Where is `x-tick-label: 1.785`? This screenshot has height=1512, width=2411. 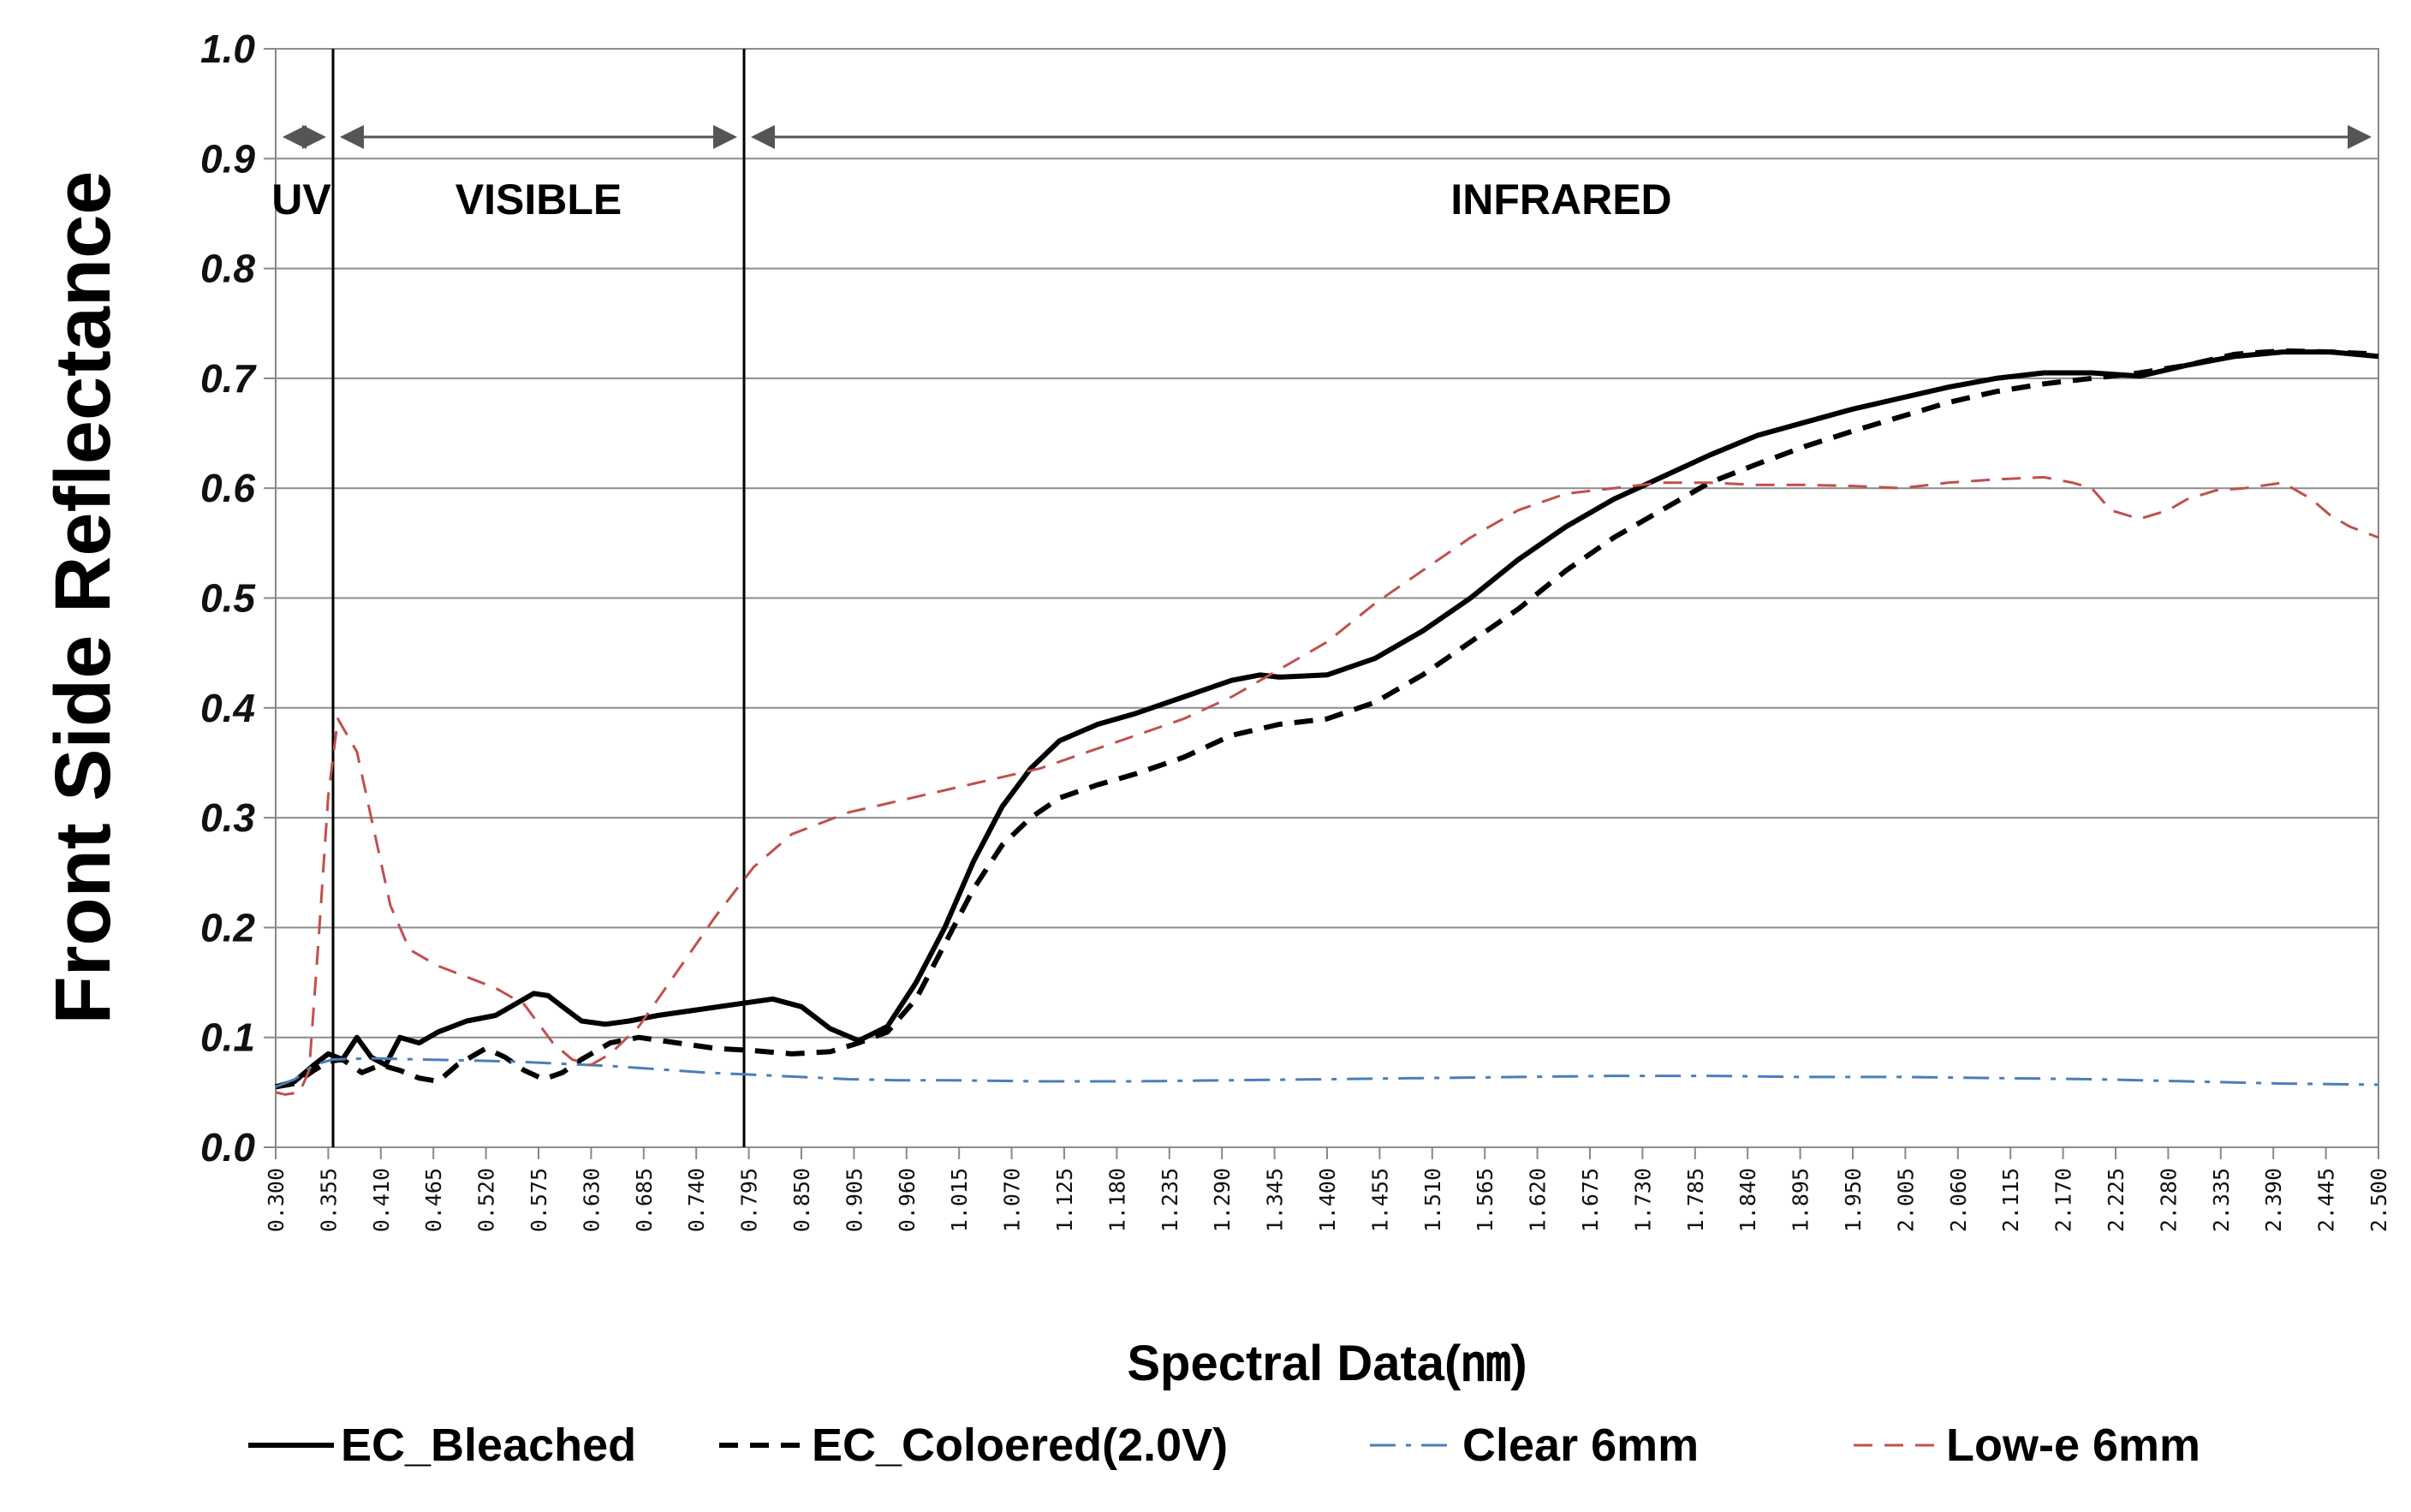
x-tick-label: 1.785 is located at coordinates (1695, 1200).